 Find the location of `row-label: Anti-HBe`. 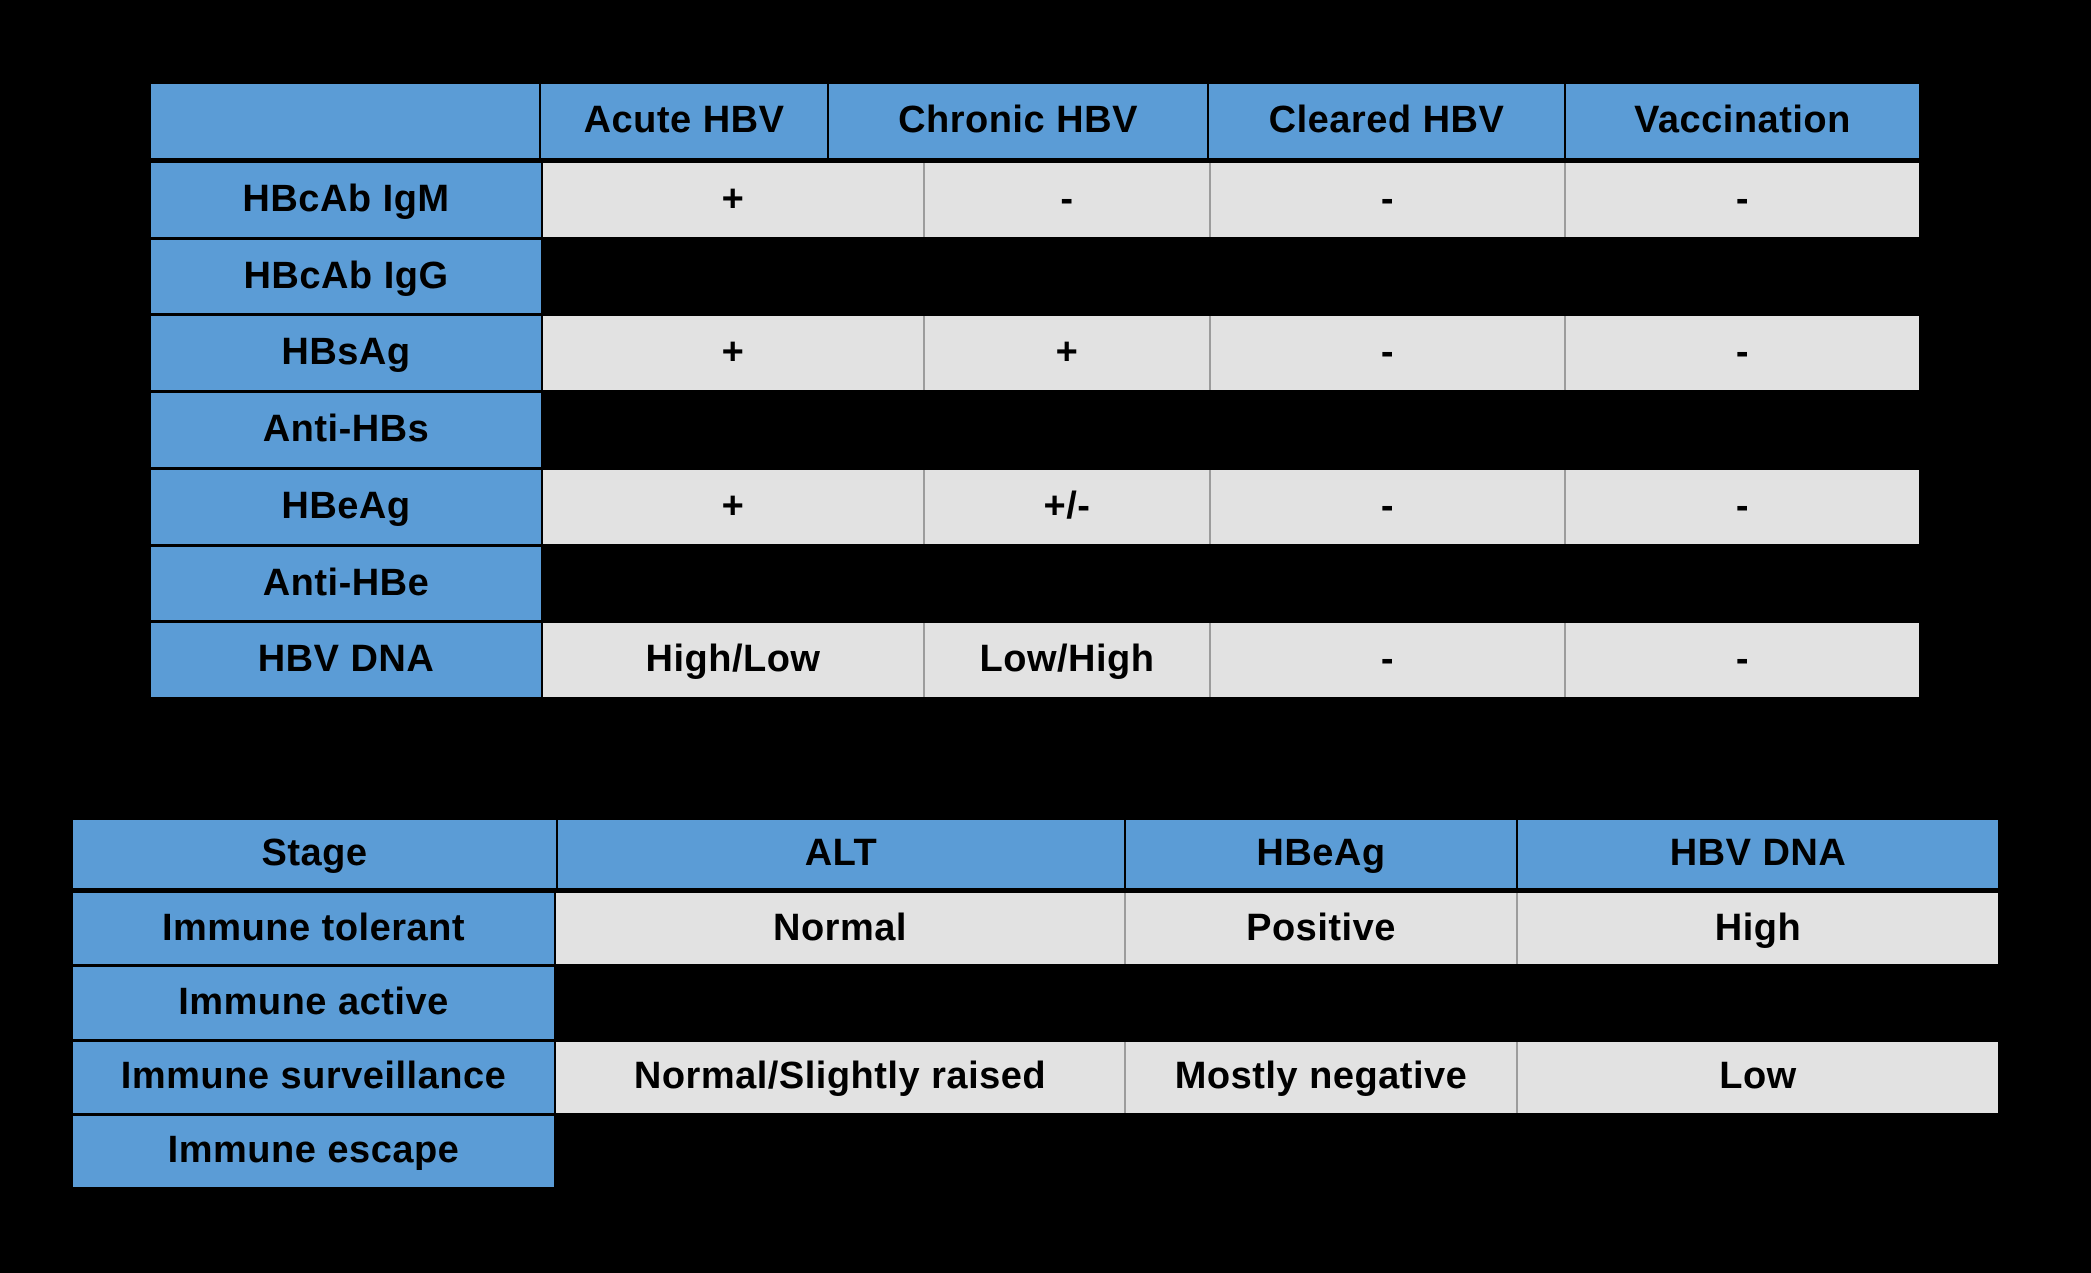

row-label: Anti-HBe is located at coordinates (347, 583).